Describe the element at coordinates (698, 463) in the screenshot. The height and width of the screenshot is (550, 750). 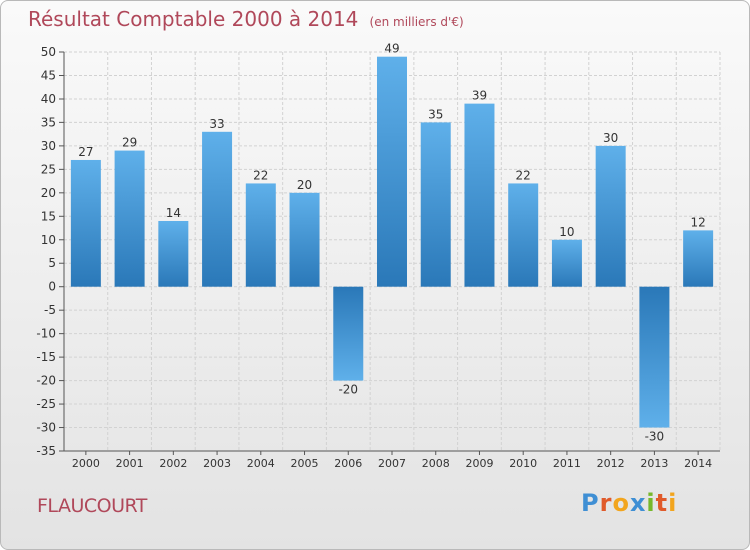
I see `x-tick-label: 2014` at that location.